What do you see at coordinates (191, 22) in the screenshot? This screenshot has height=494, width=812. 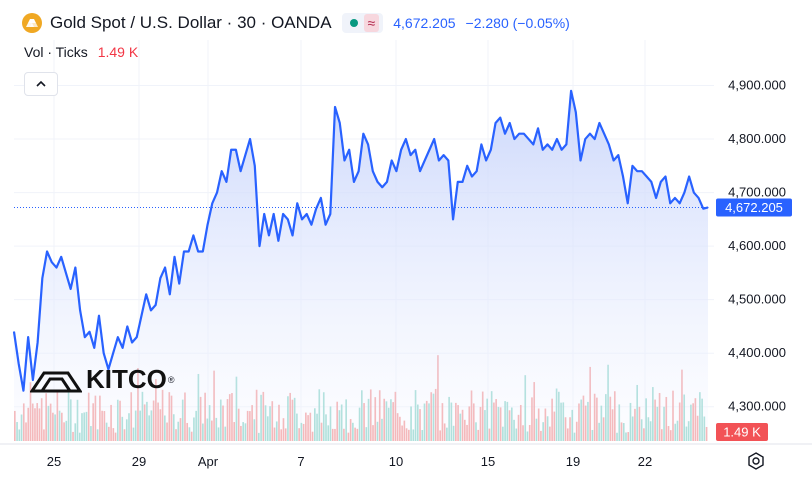 I see `symbol-title: Gold Spot / U.S. Dollar · 30 · OANDA` at bounding box center [191, 22].